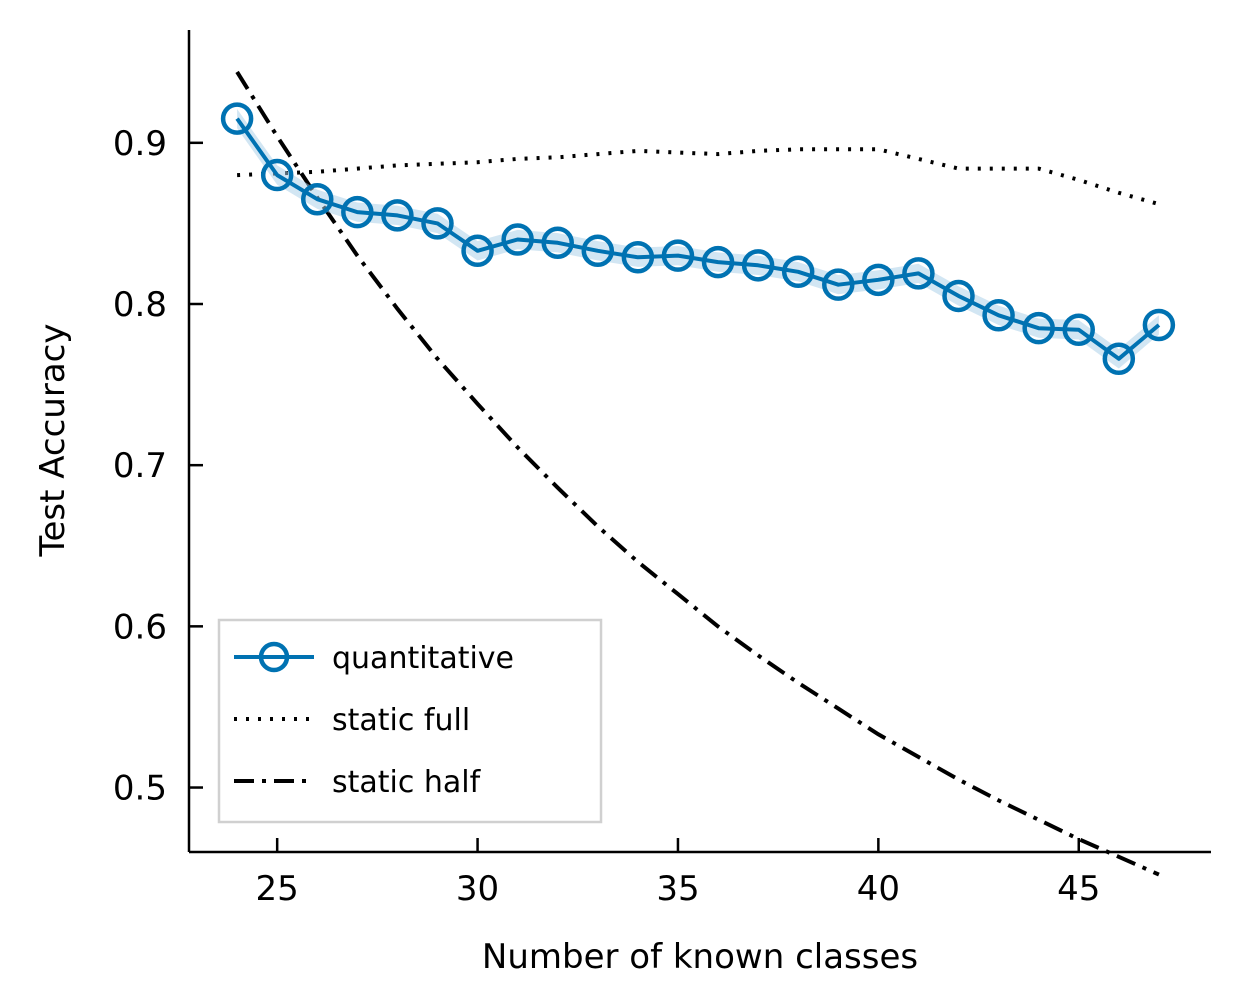 The width and height of the screenshot is (1239, 1008). I want to click on legend-label-static-half: static half, so click(407, 782).